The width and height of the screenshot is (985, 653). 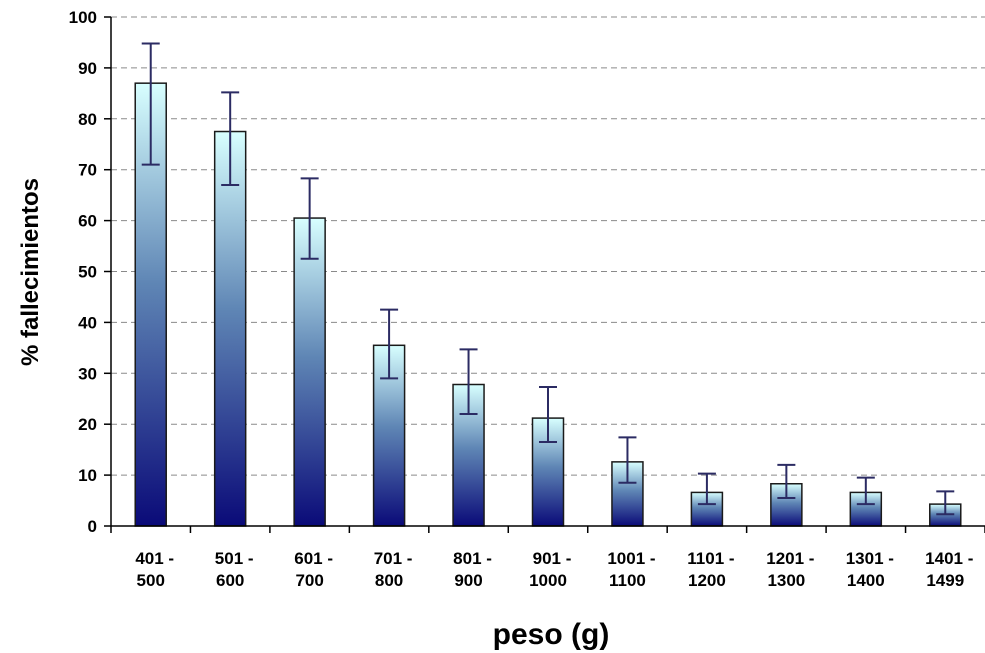 What do you see at coordinates (30, 272) in the screenshot?
I see `y-axis-label: % fallecimientos` at bounding box center [30, 272].